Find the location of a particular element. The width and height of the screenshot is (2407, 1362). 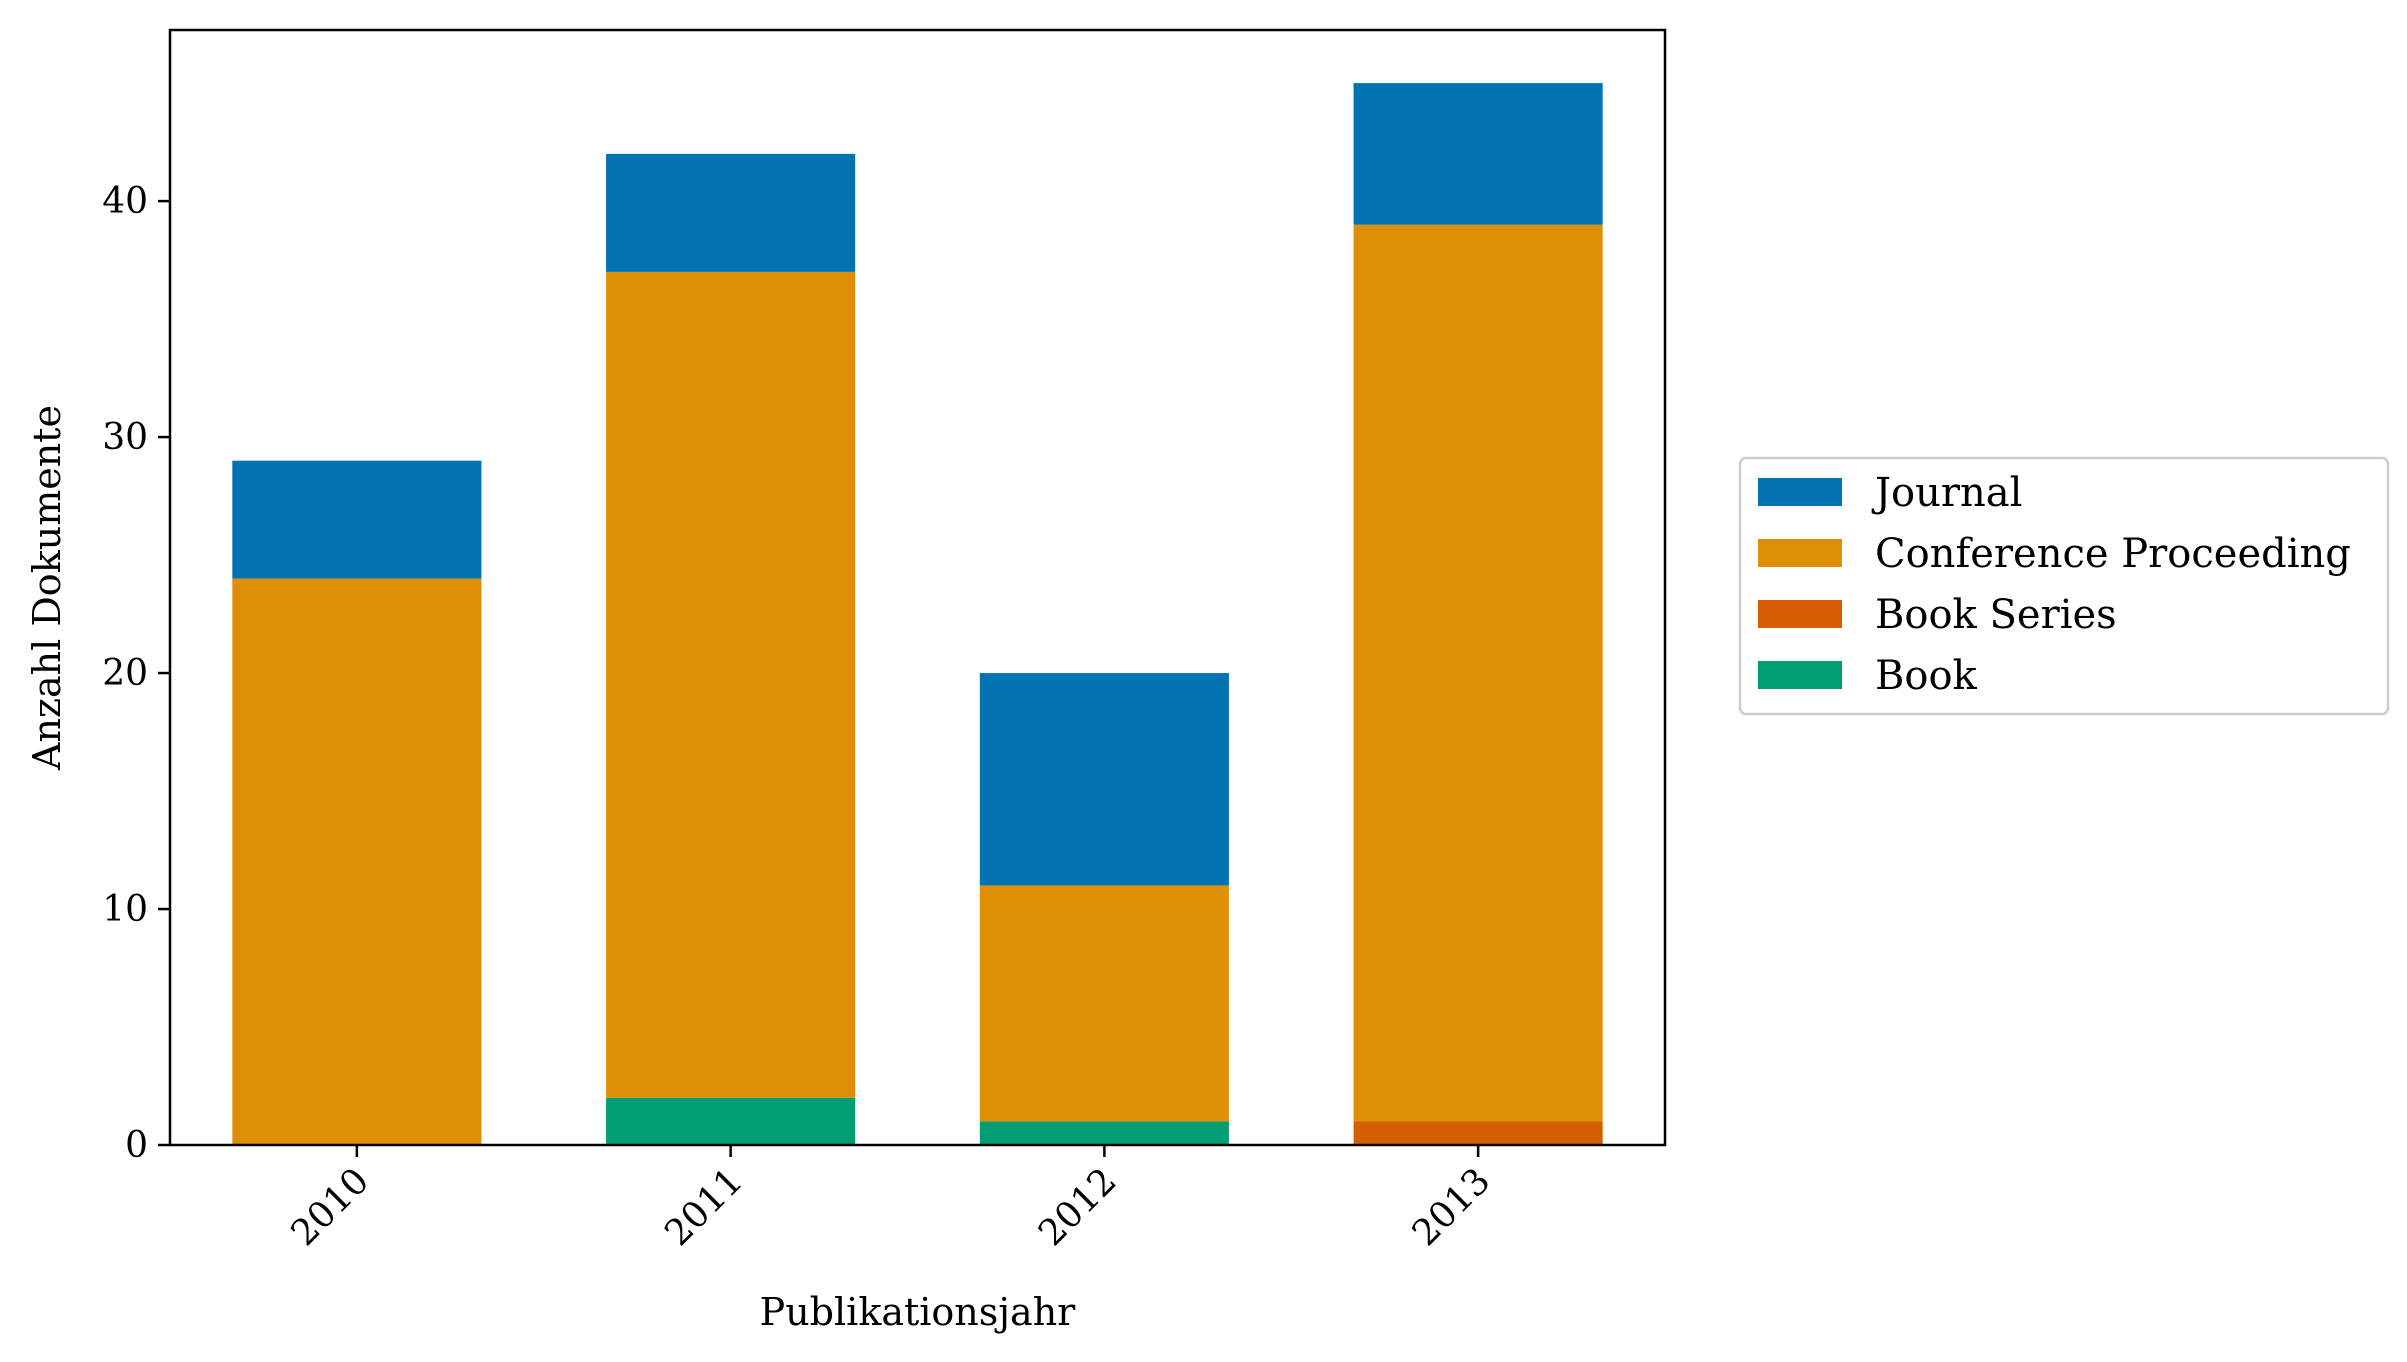

x-tick-label-2013: 2013 is located at coordinates (1452, 1207).